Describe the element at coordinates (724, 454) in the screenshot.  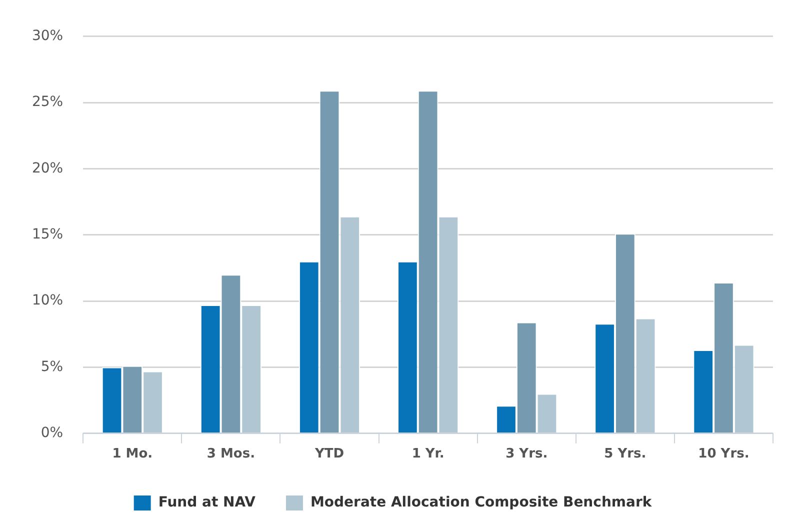
I see `x-tick-label: 10 Yrs.` at that location.